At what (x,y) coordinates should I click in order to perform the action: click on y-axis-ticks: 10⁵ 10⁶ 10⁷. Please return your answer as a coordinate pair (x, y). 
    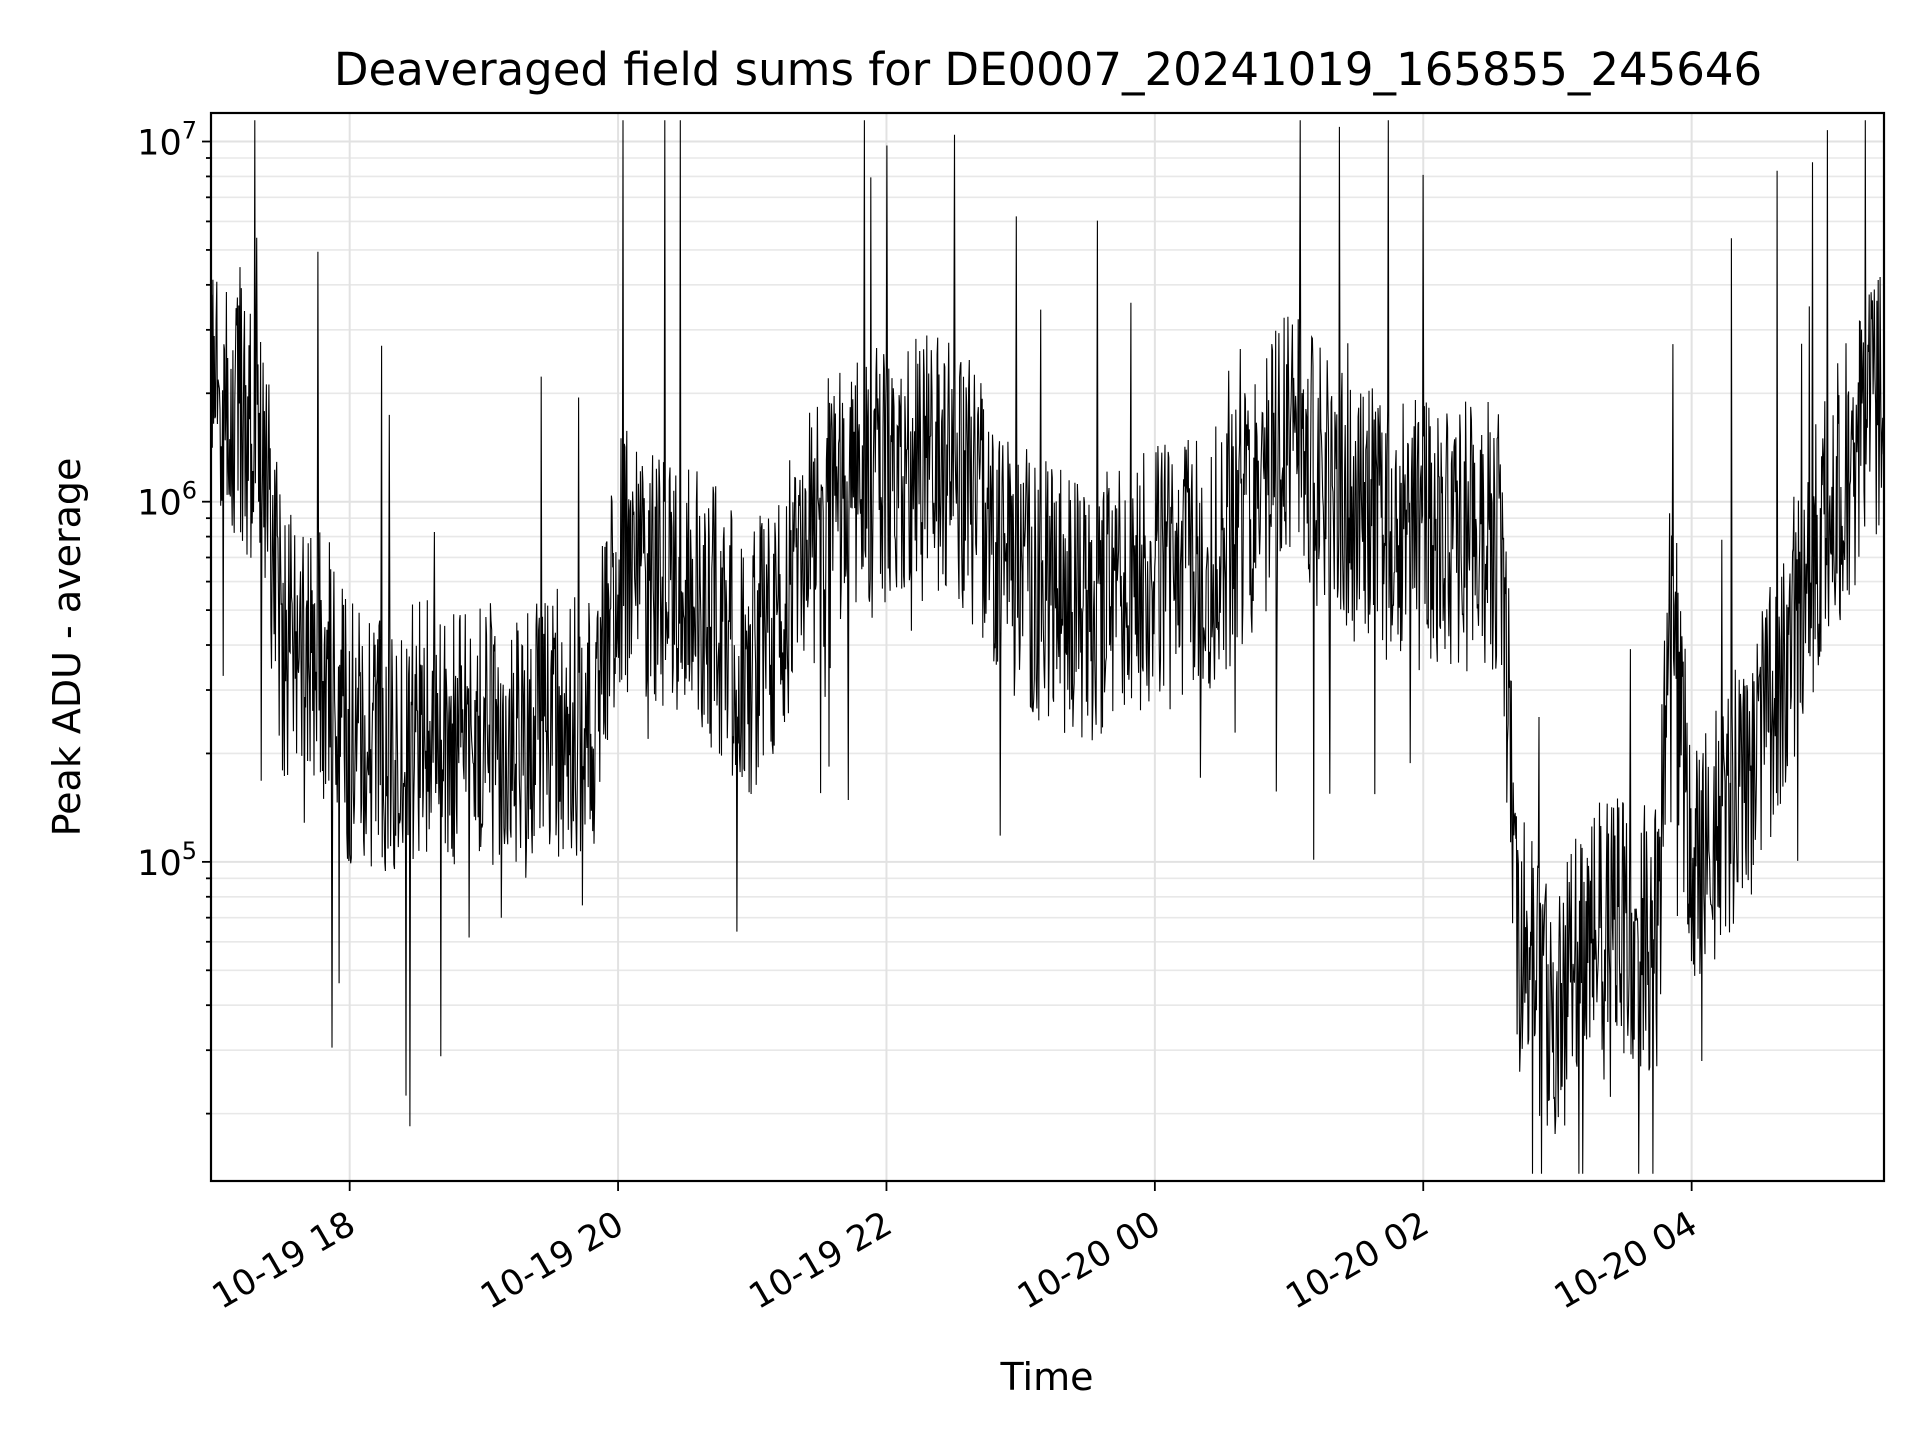
    Looking at the image, I should click on (174, 616).